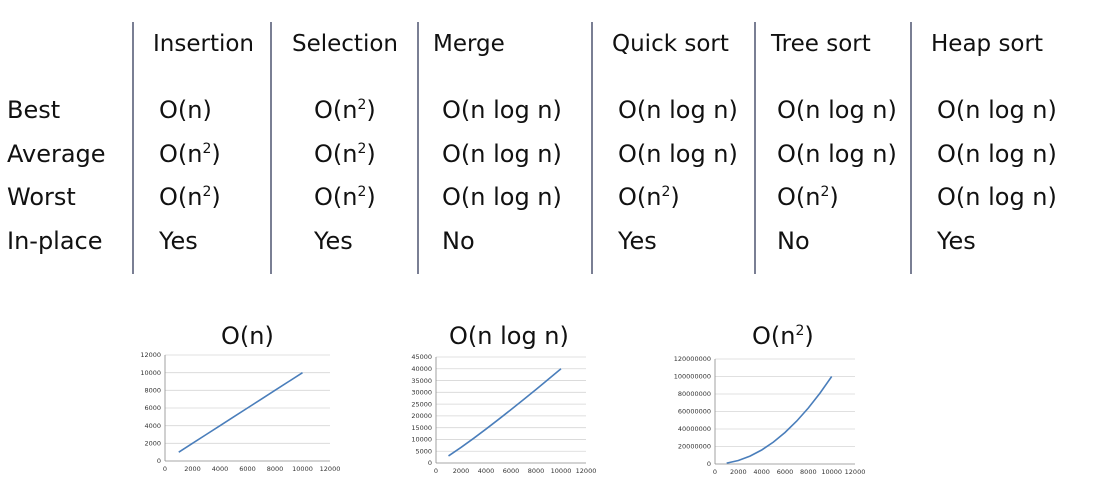  What do you see at coordinates (694, 429) in the screenshot?
I see `y-tick-label: 40000000` at bounding box center [694, 429].